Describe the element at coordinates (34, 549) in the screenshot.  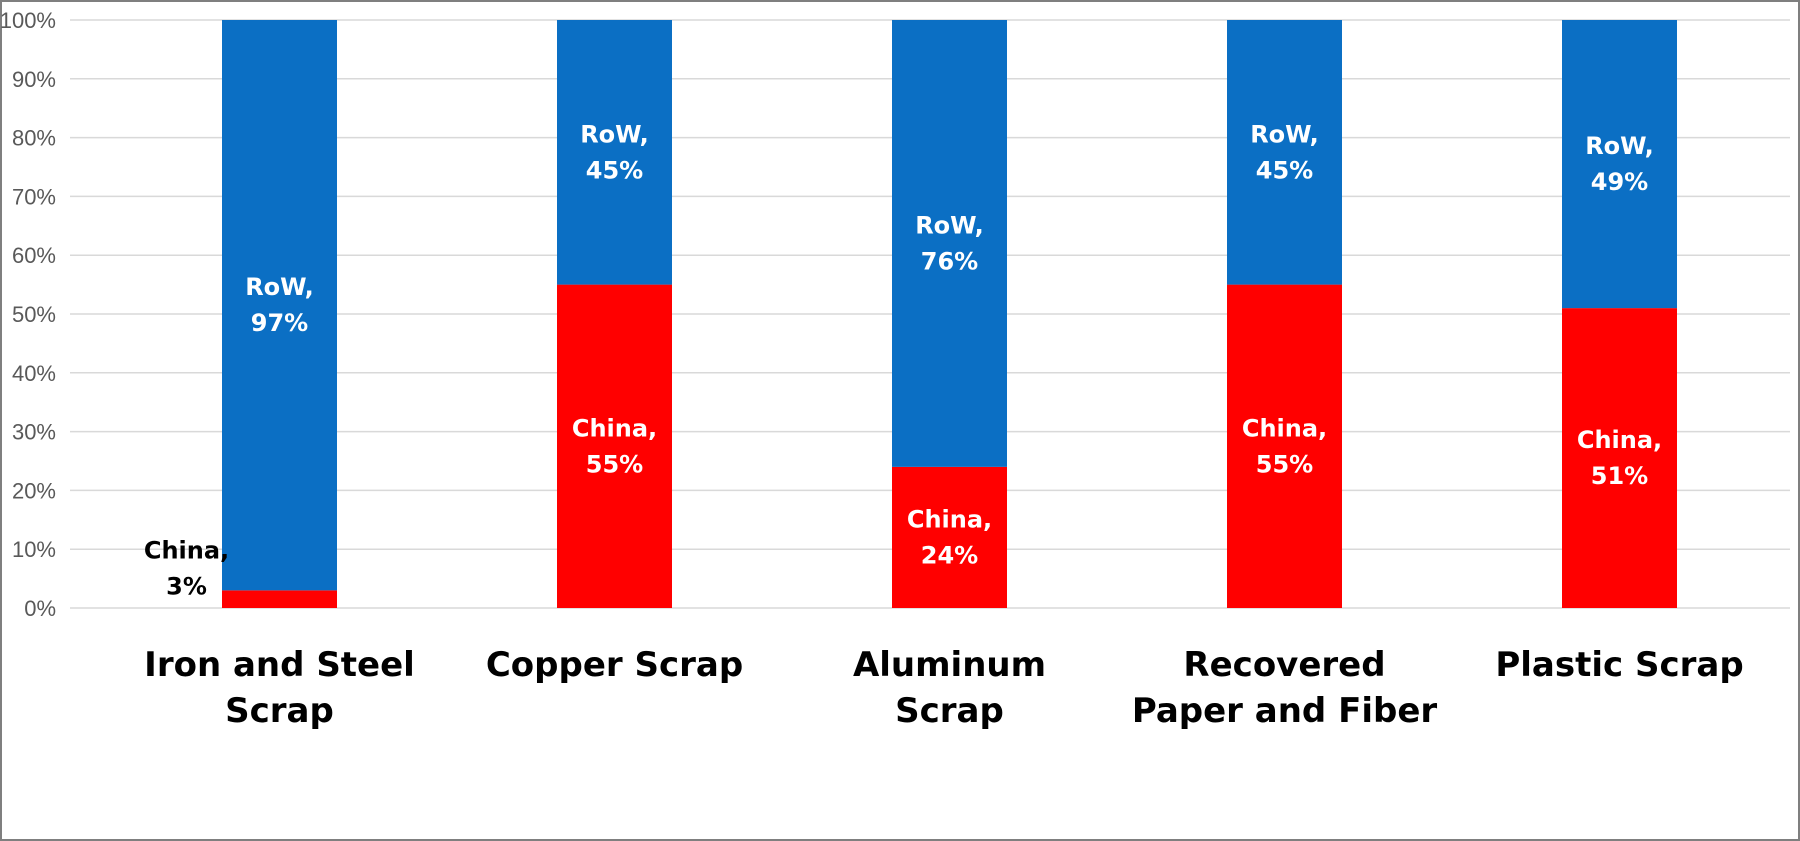
I see `y-tick-label: 10%` at that location.